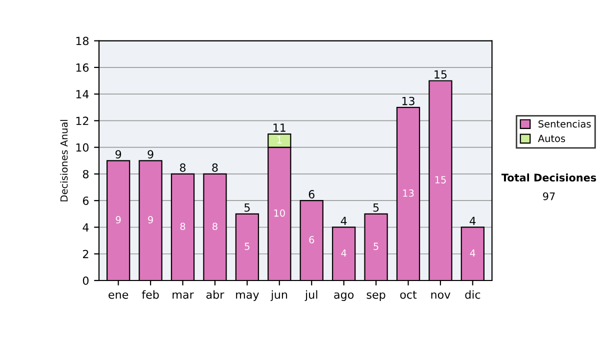 Image resolution: width=600 pixels, height=340 pixels. I want to click on x-tick-label: mar, so click(183, 295).